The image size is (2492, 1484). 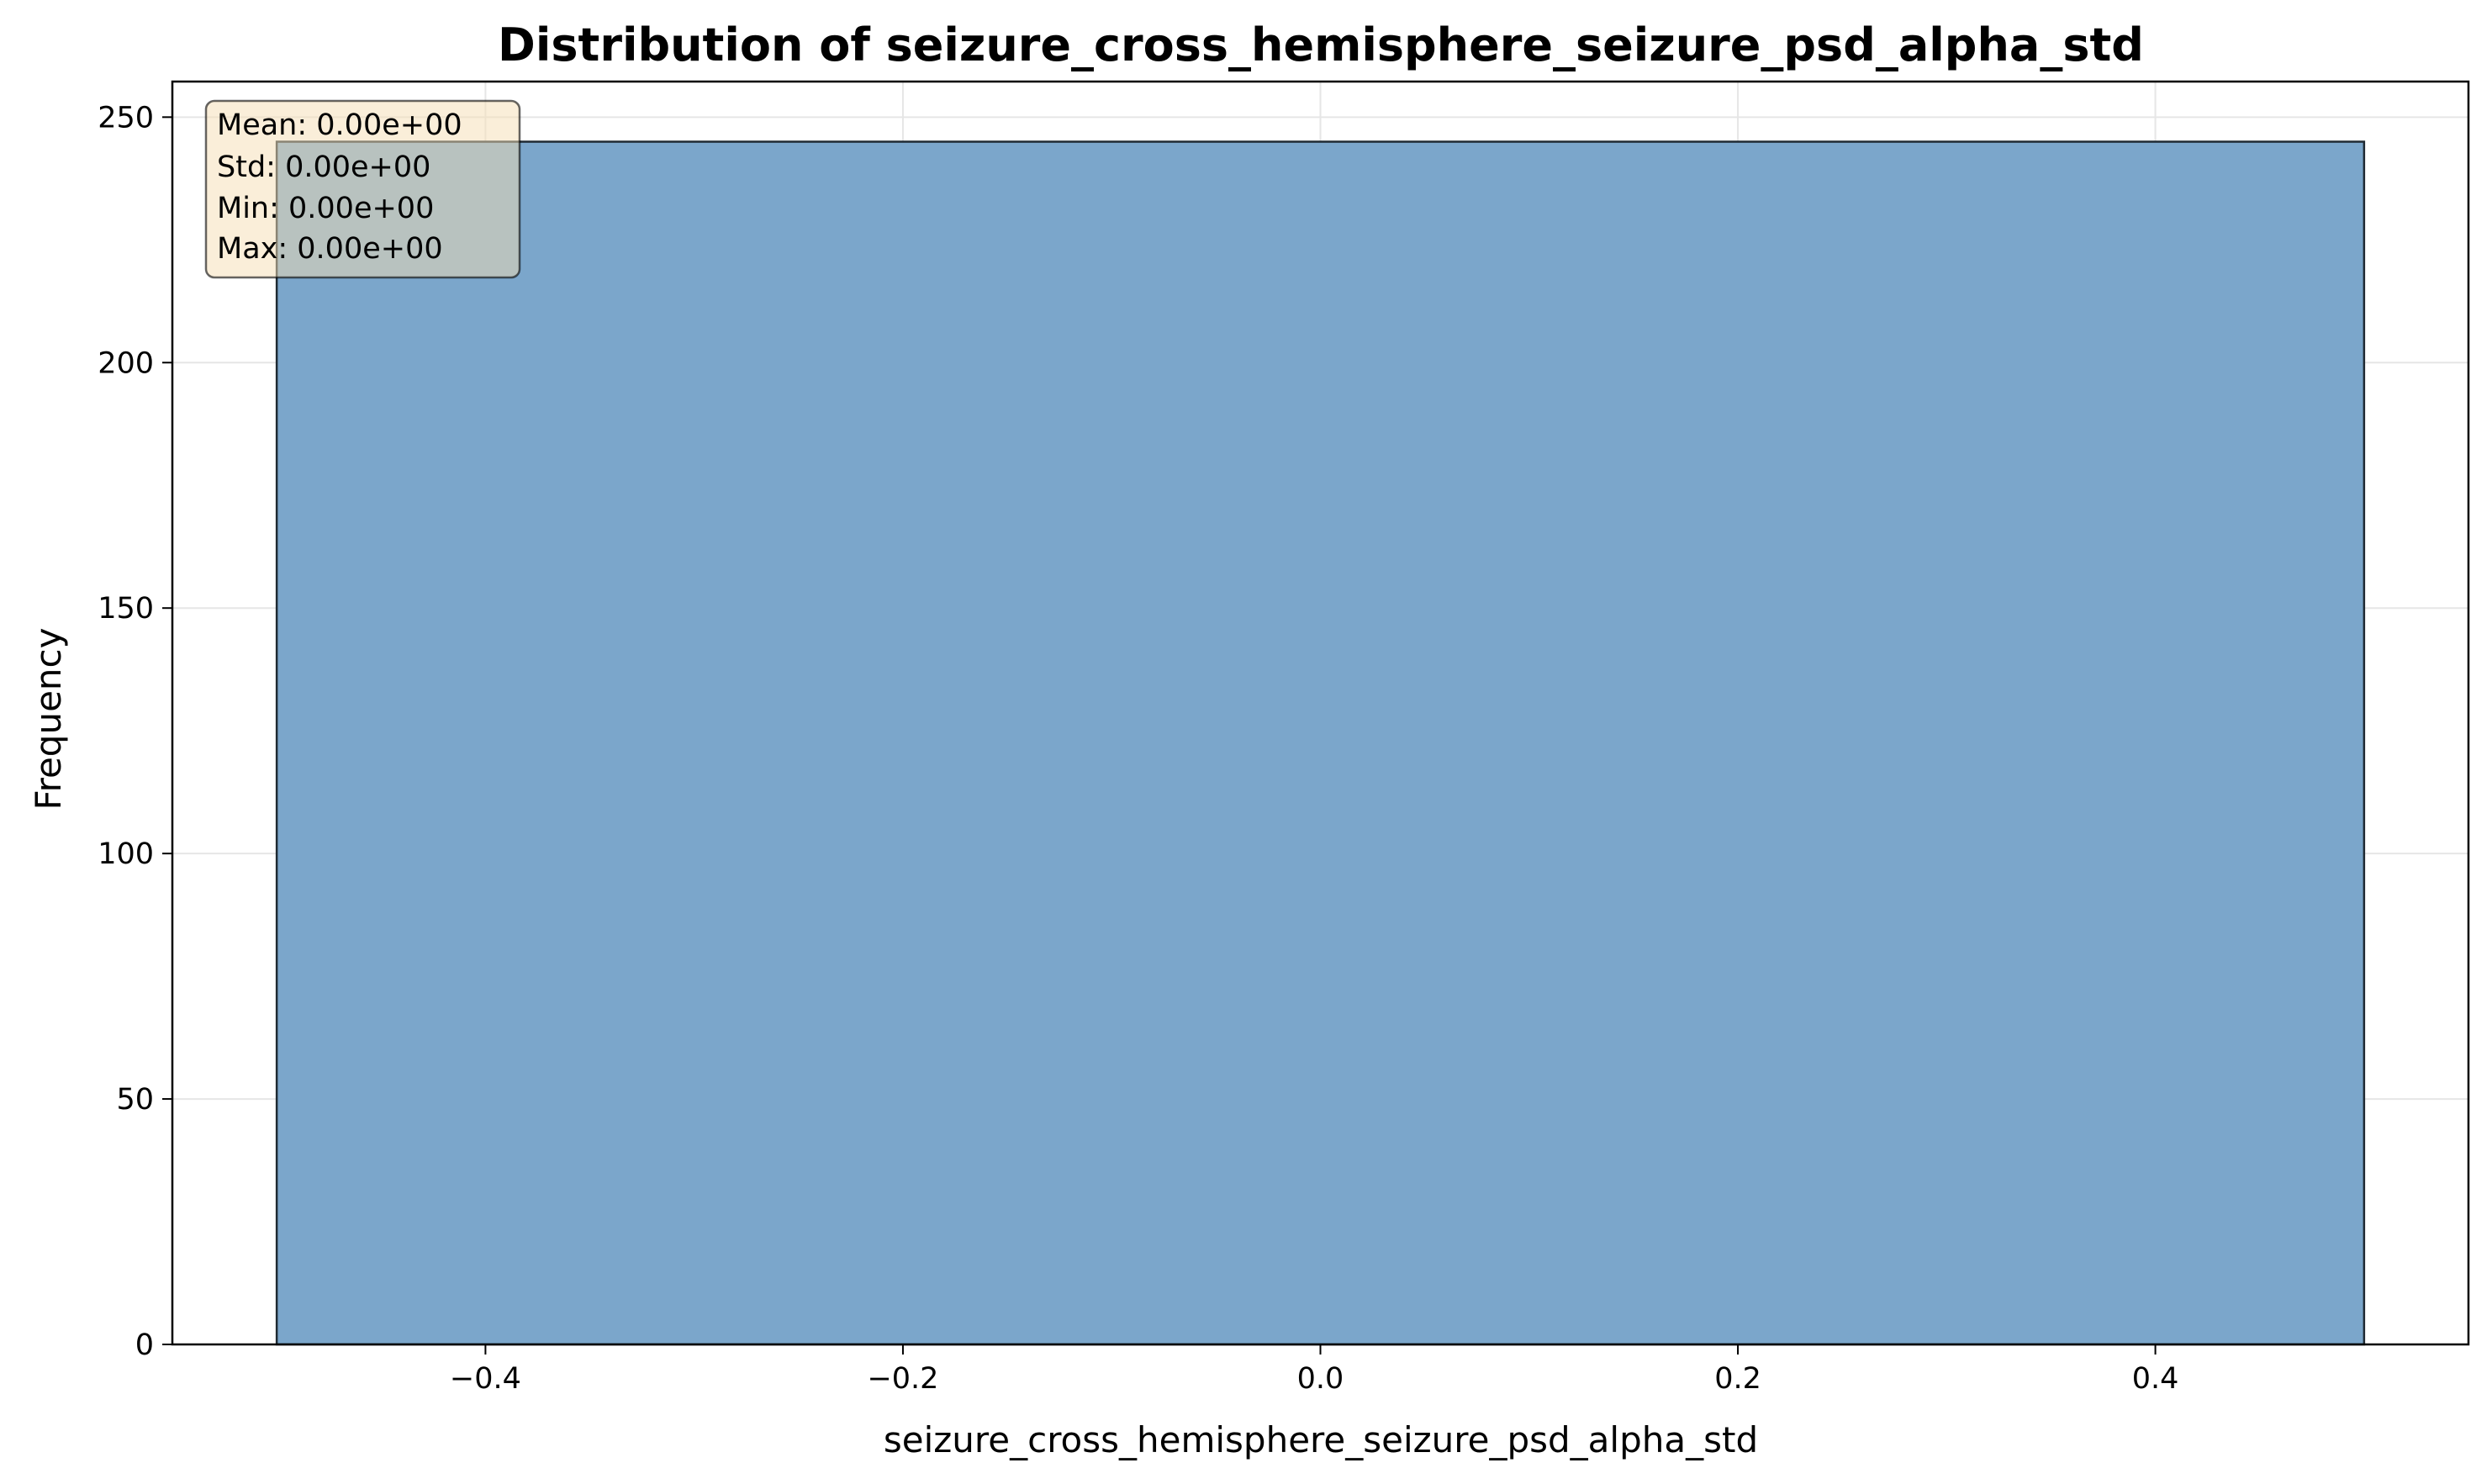 I want to click on stats-box-background, so click(x=362, y=189).